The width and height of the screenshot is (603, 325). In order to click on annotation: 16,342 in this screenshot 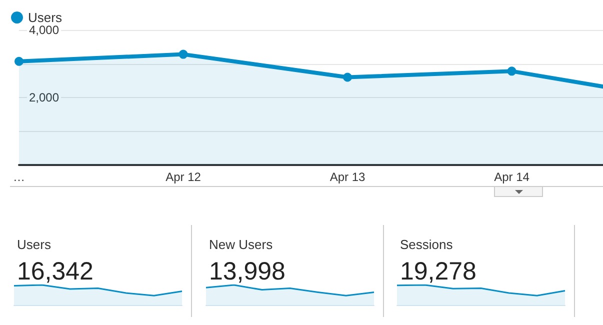, I will do `click(55, 272)`.